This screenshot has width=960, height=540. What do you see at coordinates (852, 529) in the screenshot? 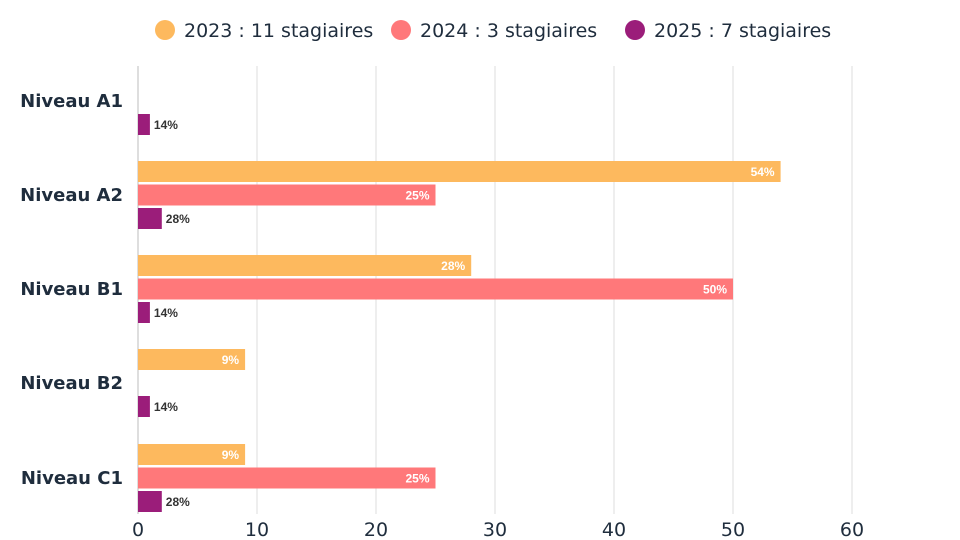
I see `x-tick-label: 60` at bounding box center [852, 529].